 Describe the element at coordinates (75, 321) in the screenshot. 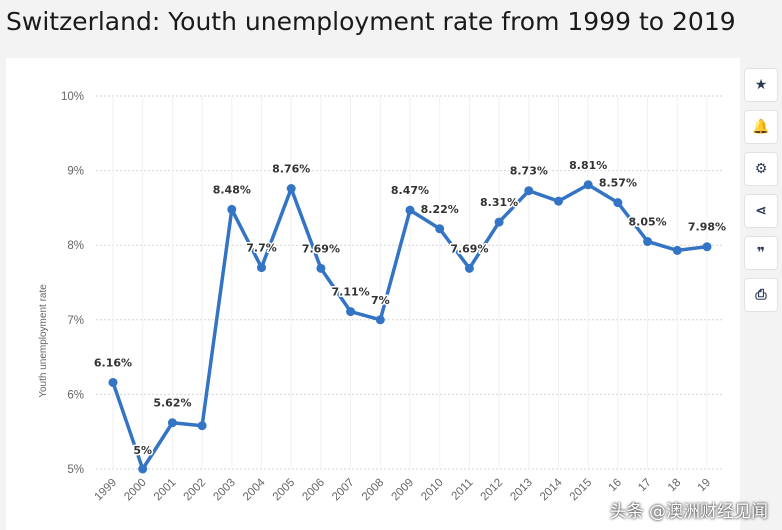

I see `y-tick-label: 7%` at that location.